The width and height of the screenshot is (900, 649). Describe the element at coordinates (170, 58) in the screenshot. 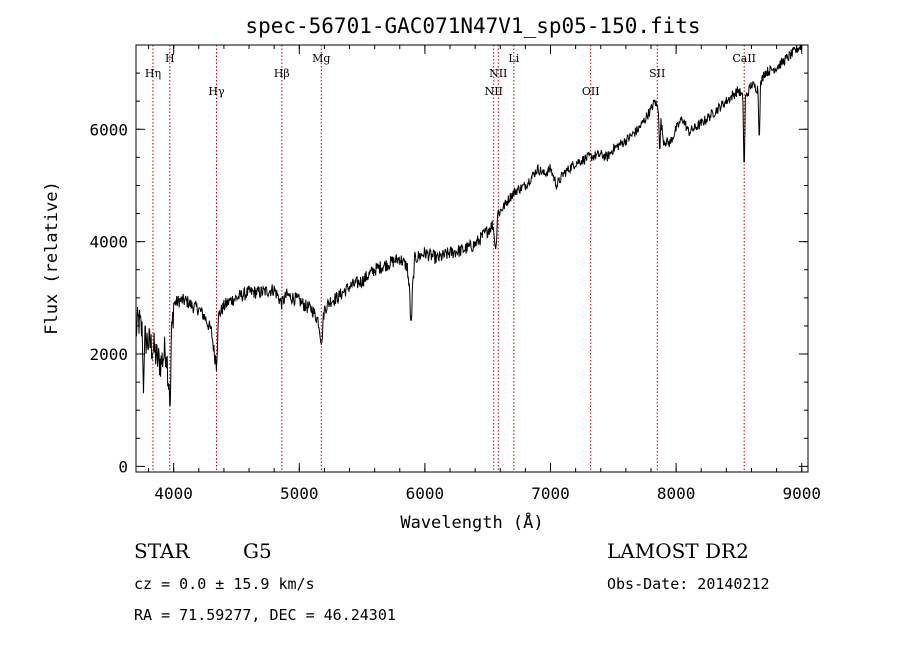

I see `line-label: H` at that location.